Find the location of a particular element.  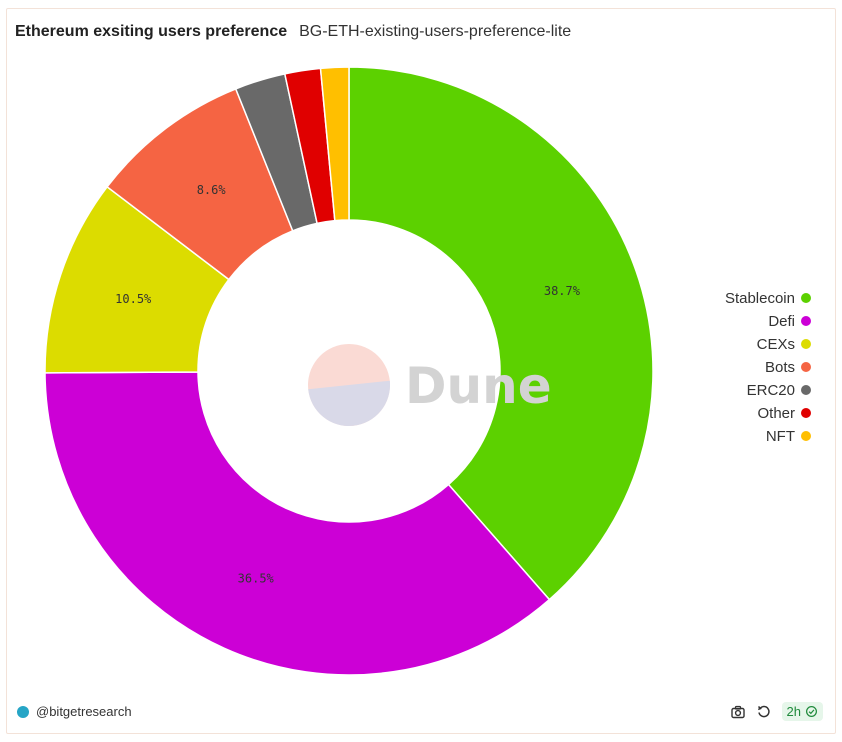

legend-label: CEXs is located at coordinates (775, 344).